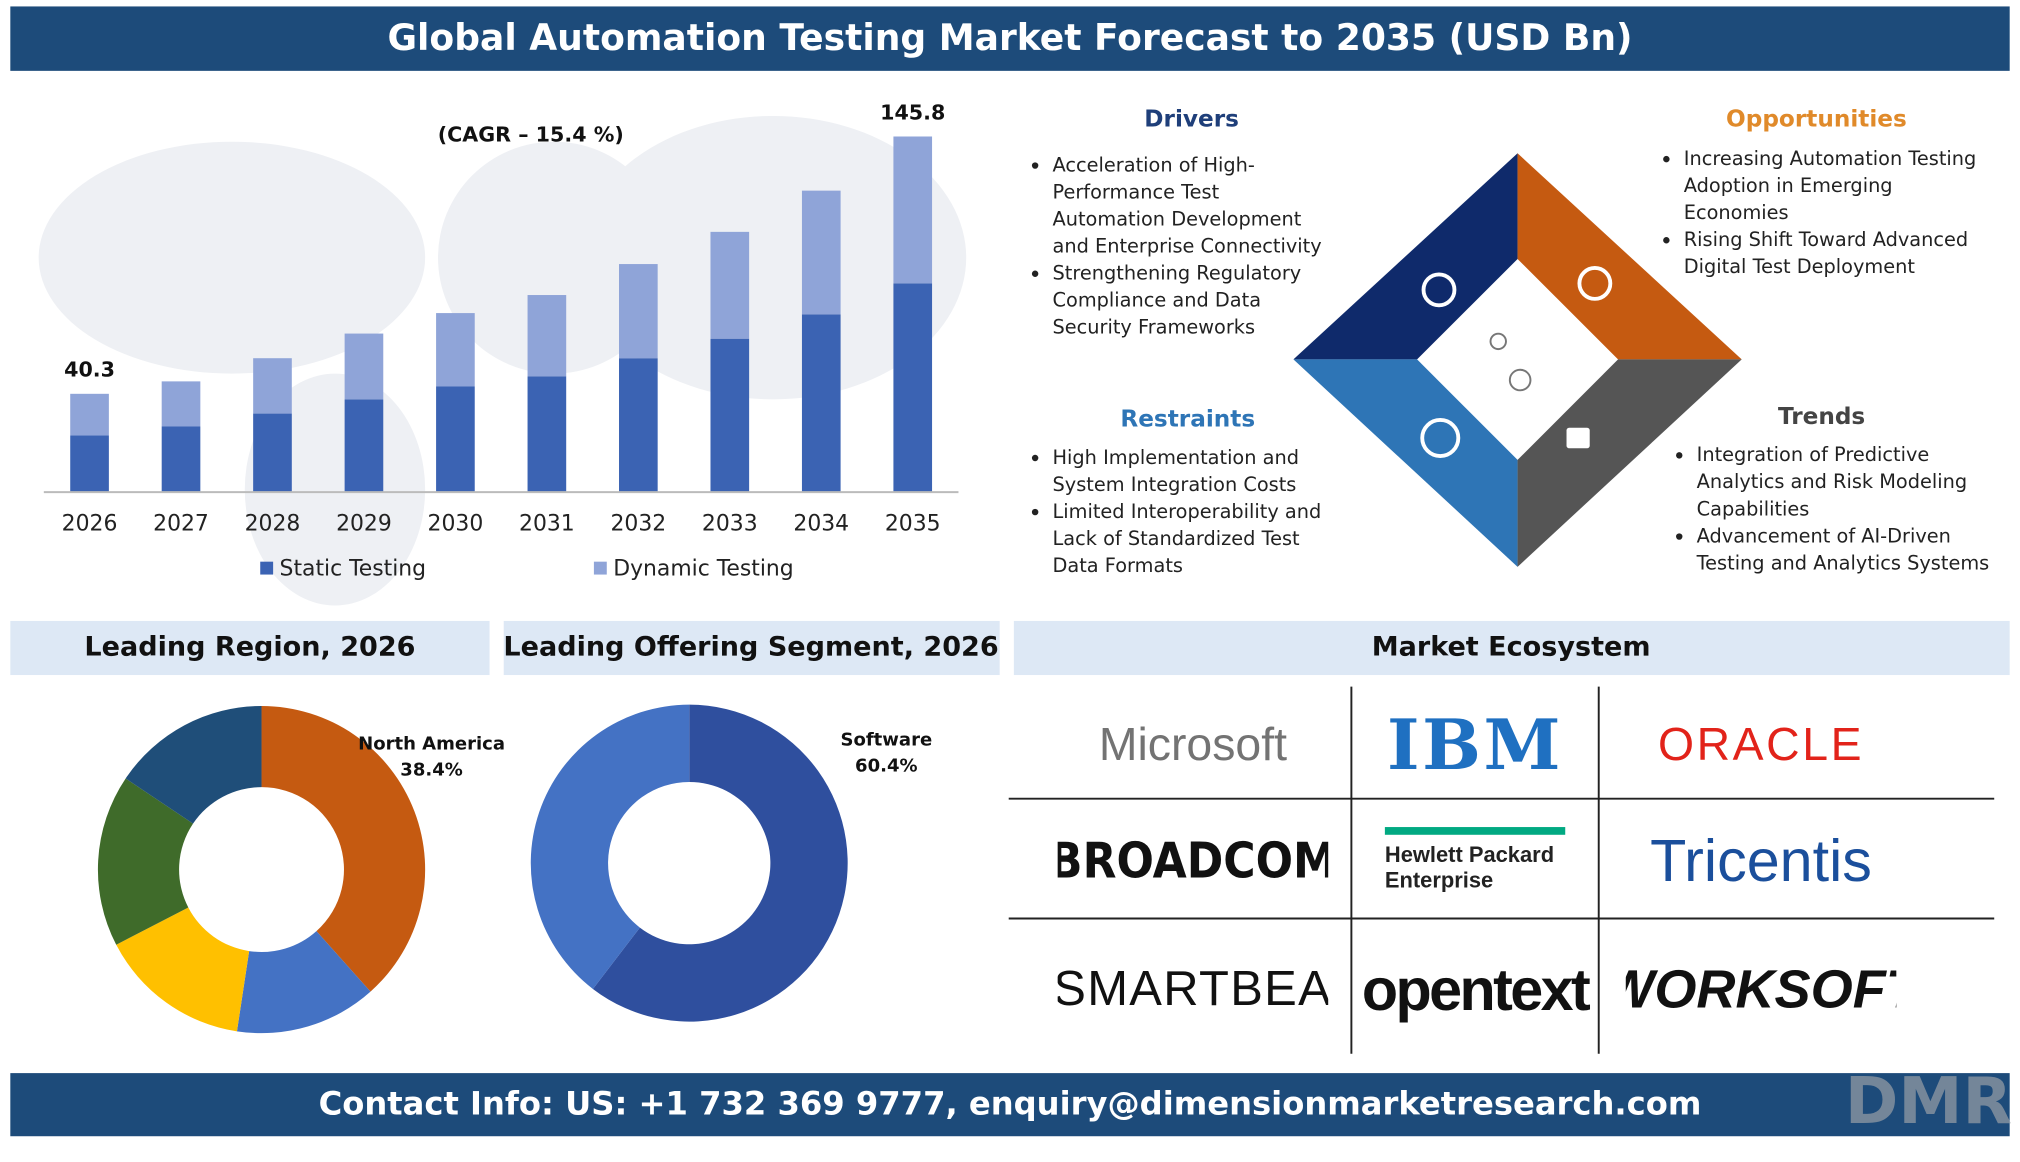 The image size is (2020, 1162). I want to click on x-tick-label: 2026, so click(90, 523).